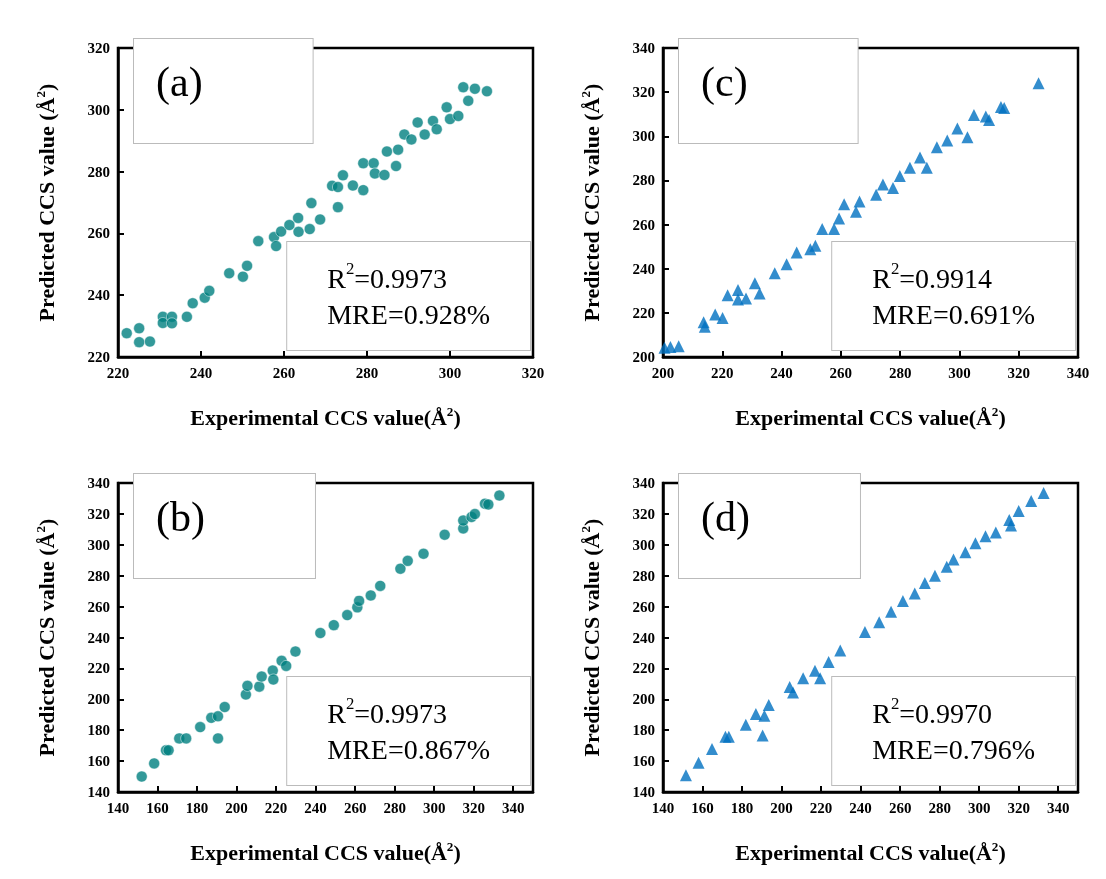 The width and height of the screenshot is (1106, 879). What do you see at coordinates (180, 517) in the screenshot?
I see `annotation: (b)` at bounding box center [180, 517].